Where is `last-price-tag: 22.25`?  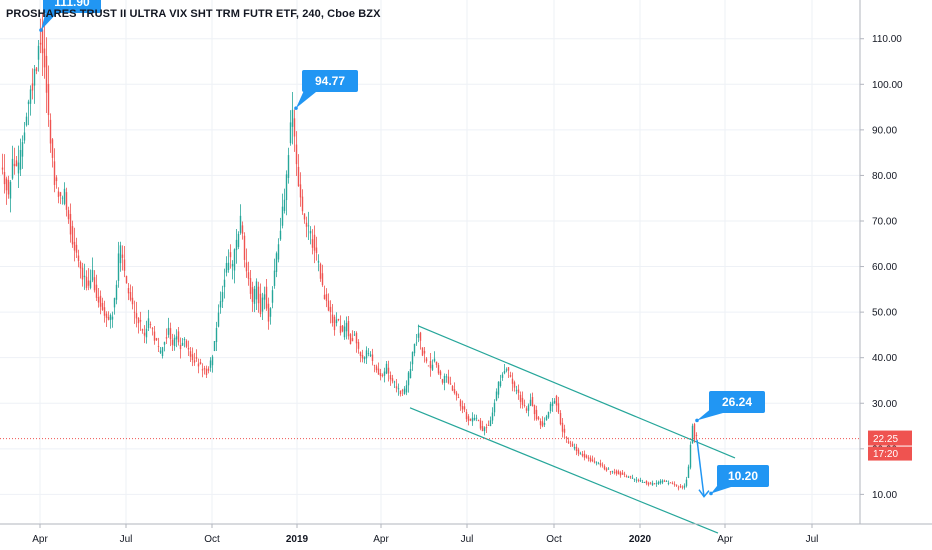 last-price-tag: 22.25 is located at coordinates (890, 438).